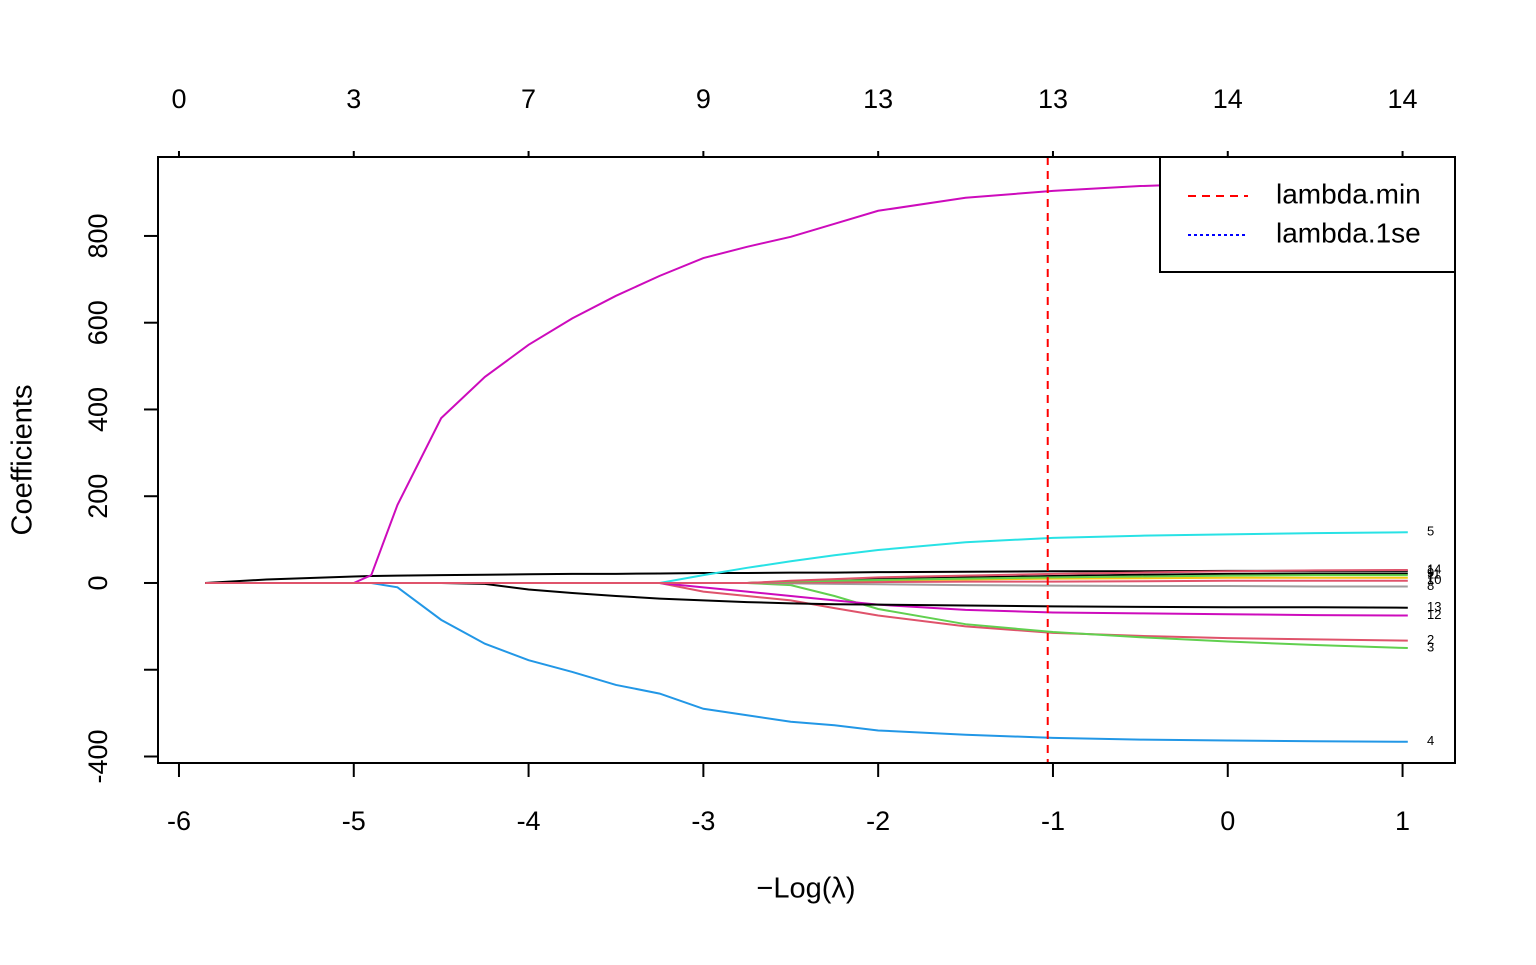 The height and width of the screenshot is (965, 1536). Describe the element at coordinates (98, 496) in the screenshot. I see `y-tick-label: 200` at that location.